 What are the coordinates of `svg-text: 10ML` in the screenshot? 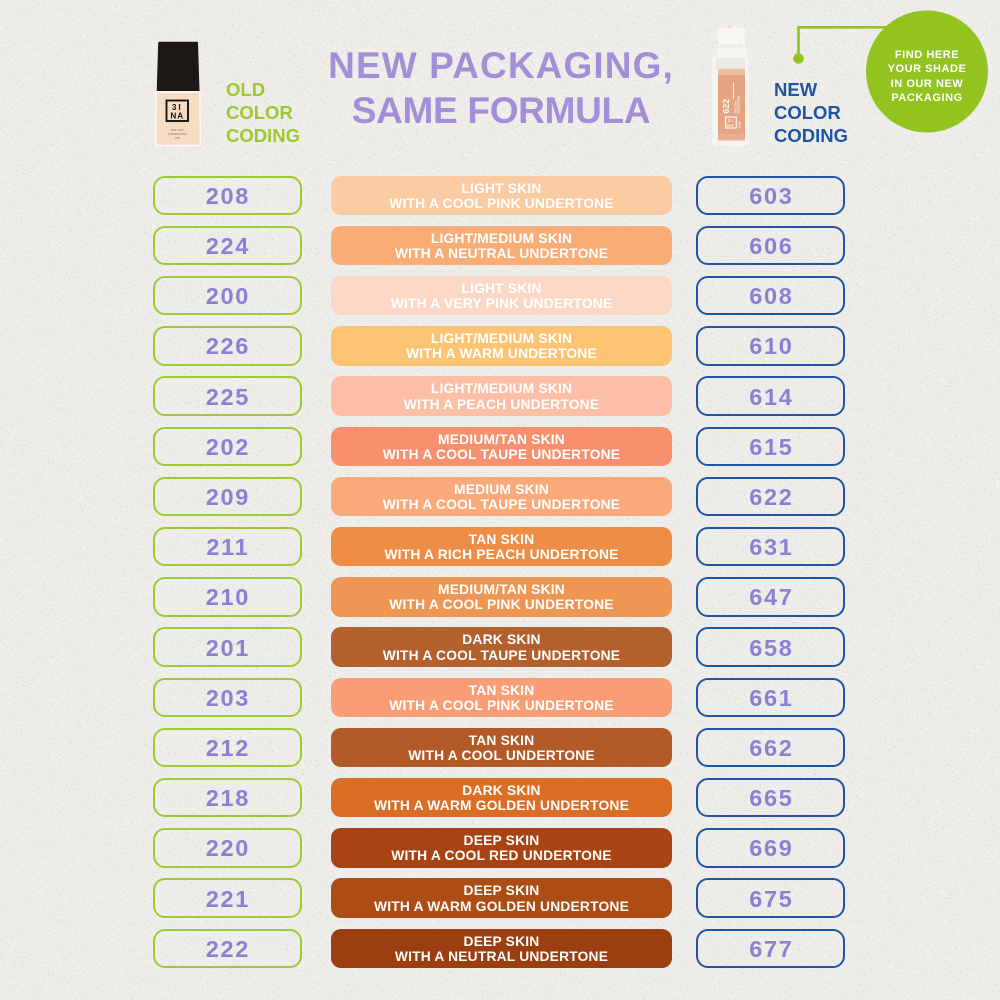 It's located at (740, 124).